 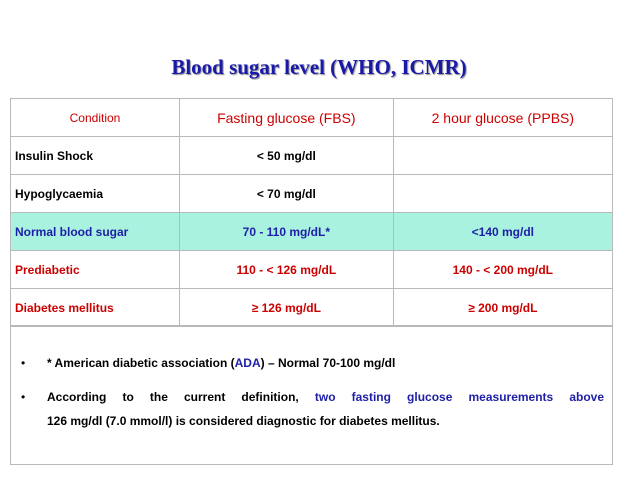 I want to click on fbs-cell: 110 - < 126 mg/dL, so click(x=286, y=269).